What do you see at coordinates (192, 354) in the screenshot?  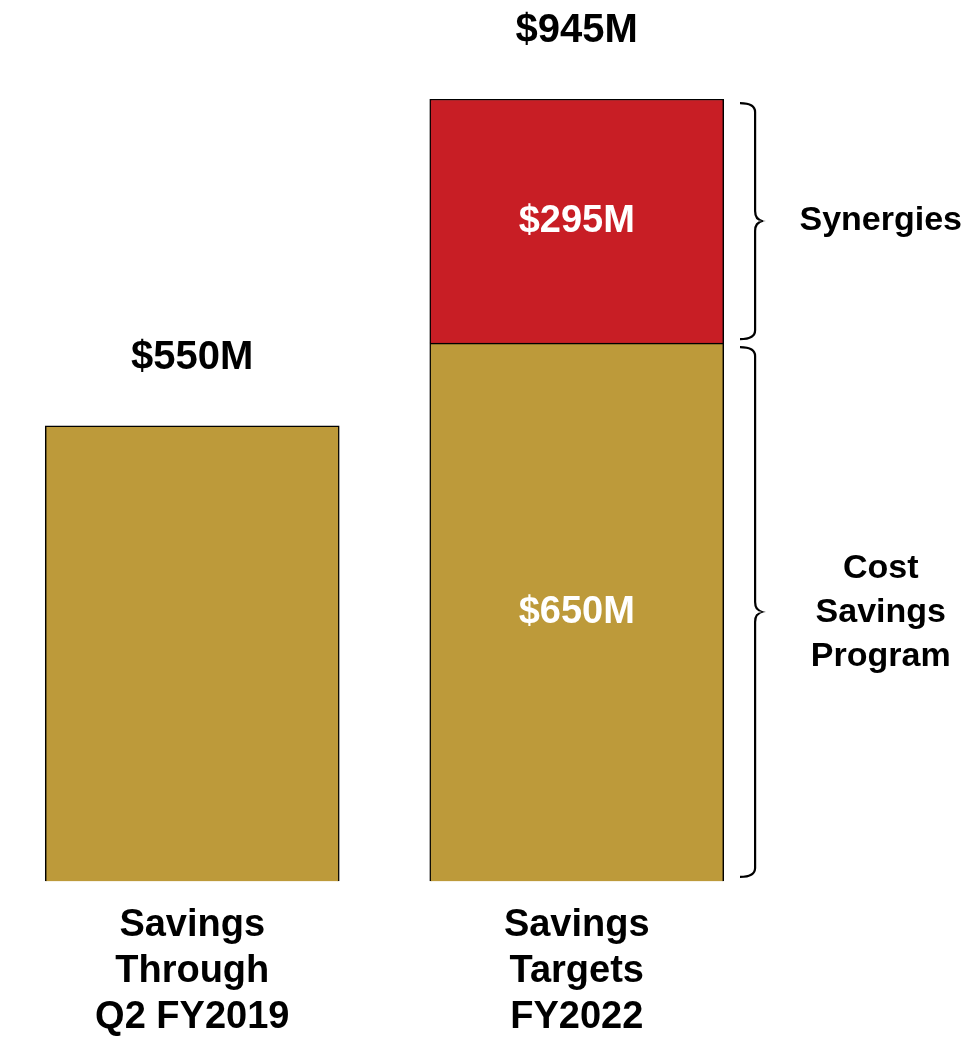 I see `total-label: $550M` at bounding box center [192, 354].